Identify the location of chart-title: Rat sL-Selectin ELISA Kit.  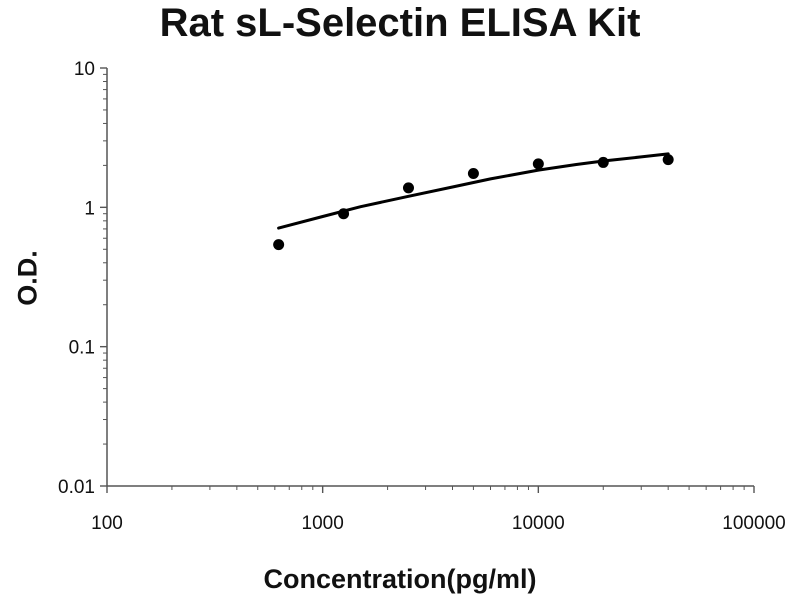
(400, 23).